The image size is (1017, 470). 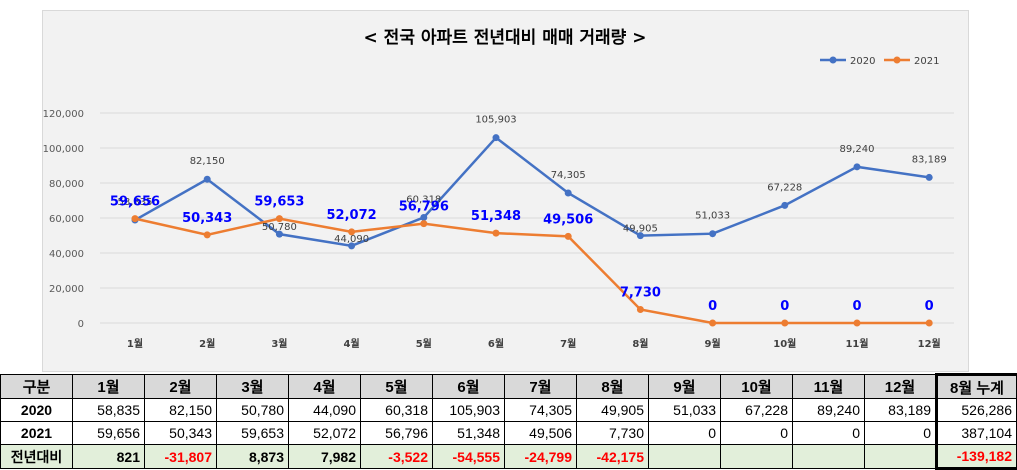 I want to click on x-tick-label: 12월, so click(x=929, y=344).